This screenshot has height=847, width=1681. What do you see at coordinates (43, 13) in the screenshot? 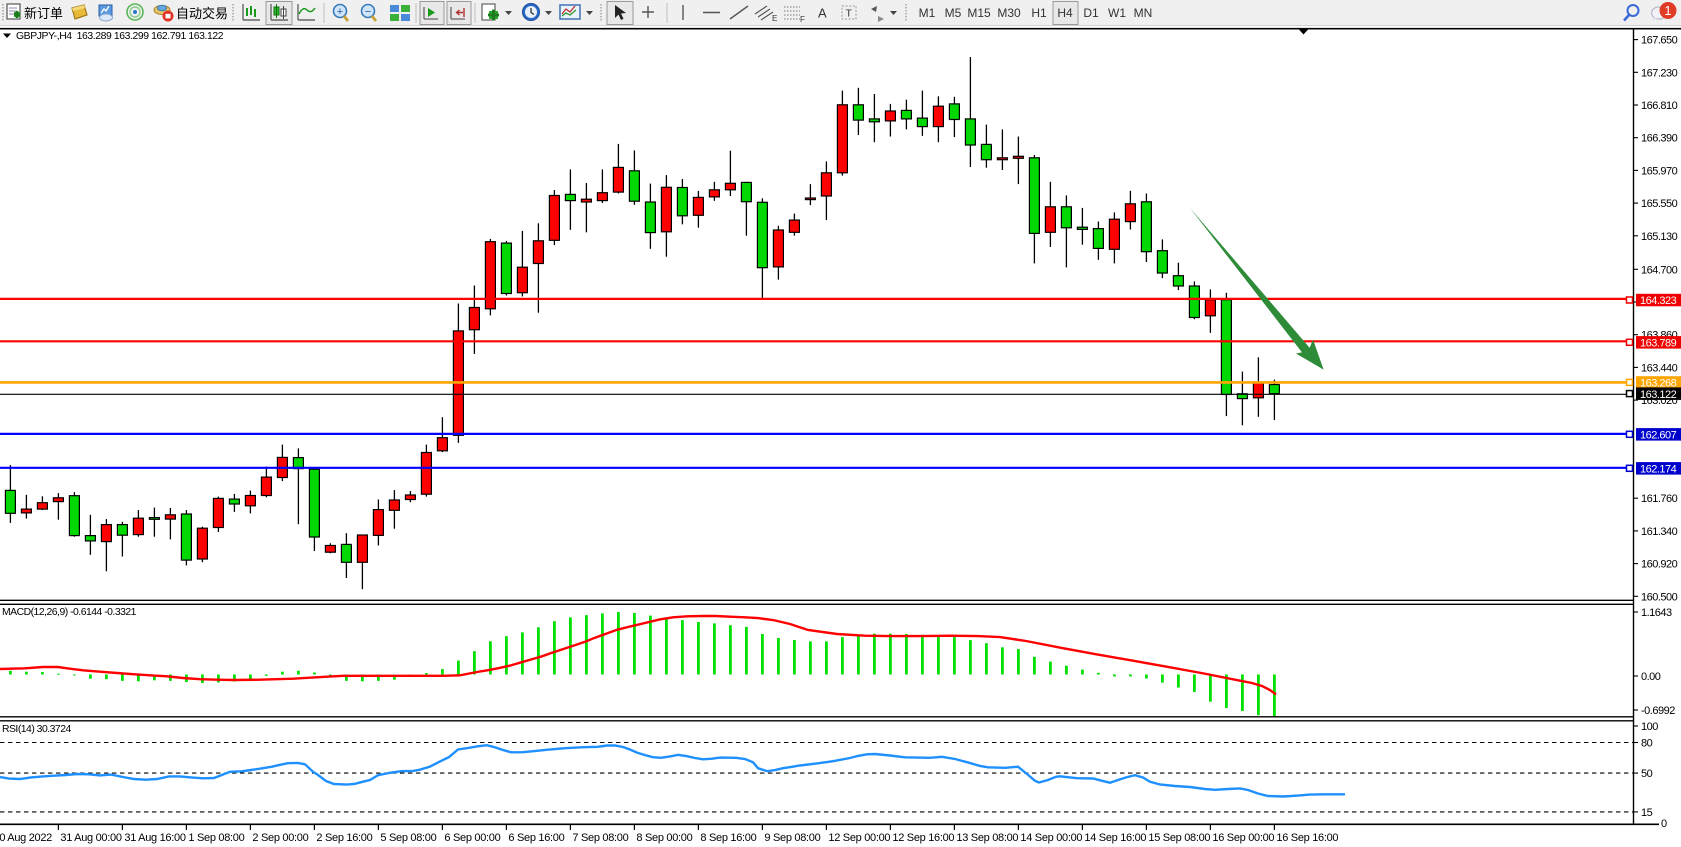
I see `svg-text: 新订单` at bounding box center [43, 13].